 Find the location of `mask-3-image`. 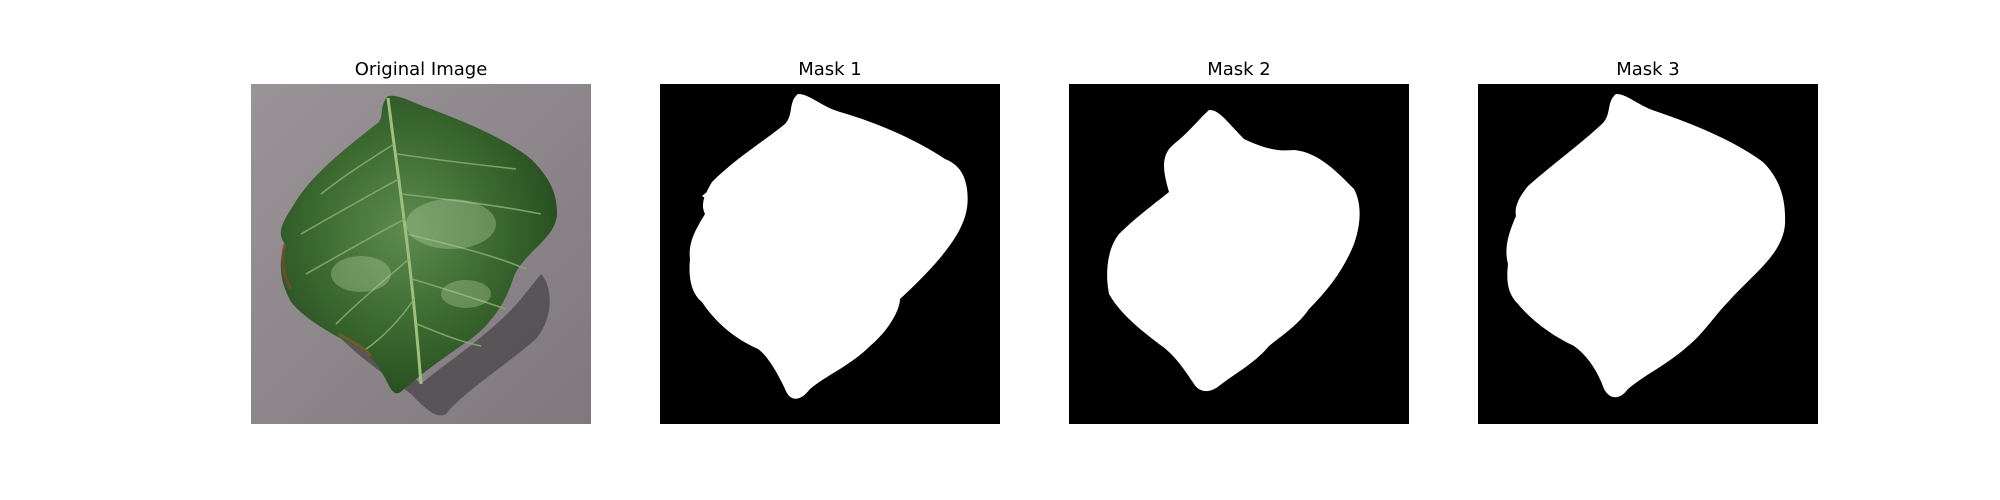

mask-3-image is located at coordinates (1648, 254).